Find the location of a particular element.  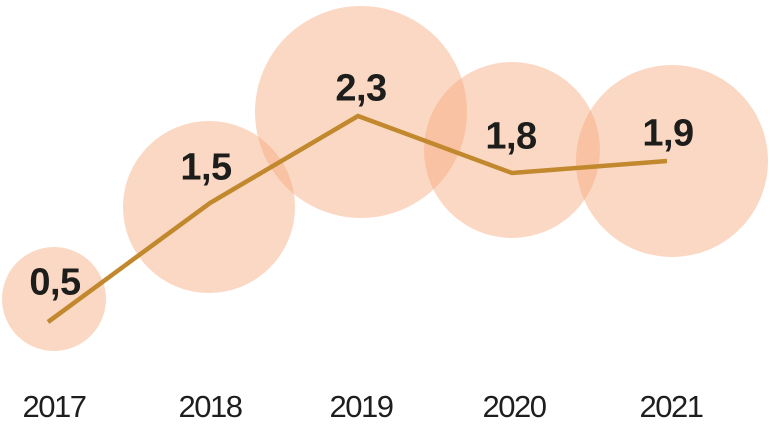

value-label-2020: 1,8 is located at coordinates (511, 136).